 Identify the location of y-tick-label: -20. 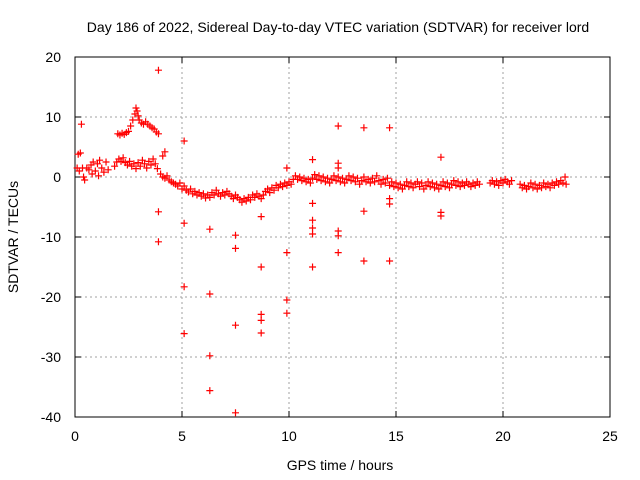
(51, 297).